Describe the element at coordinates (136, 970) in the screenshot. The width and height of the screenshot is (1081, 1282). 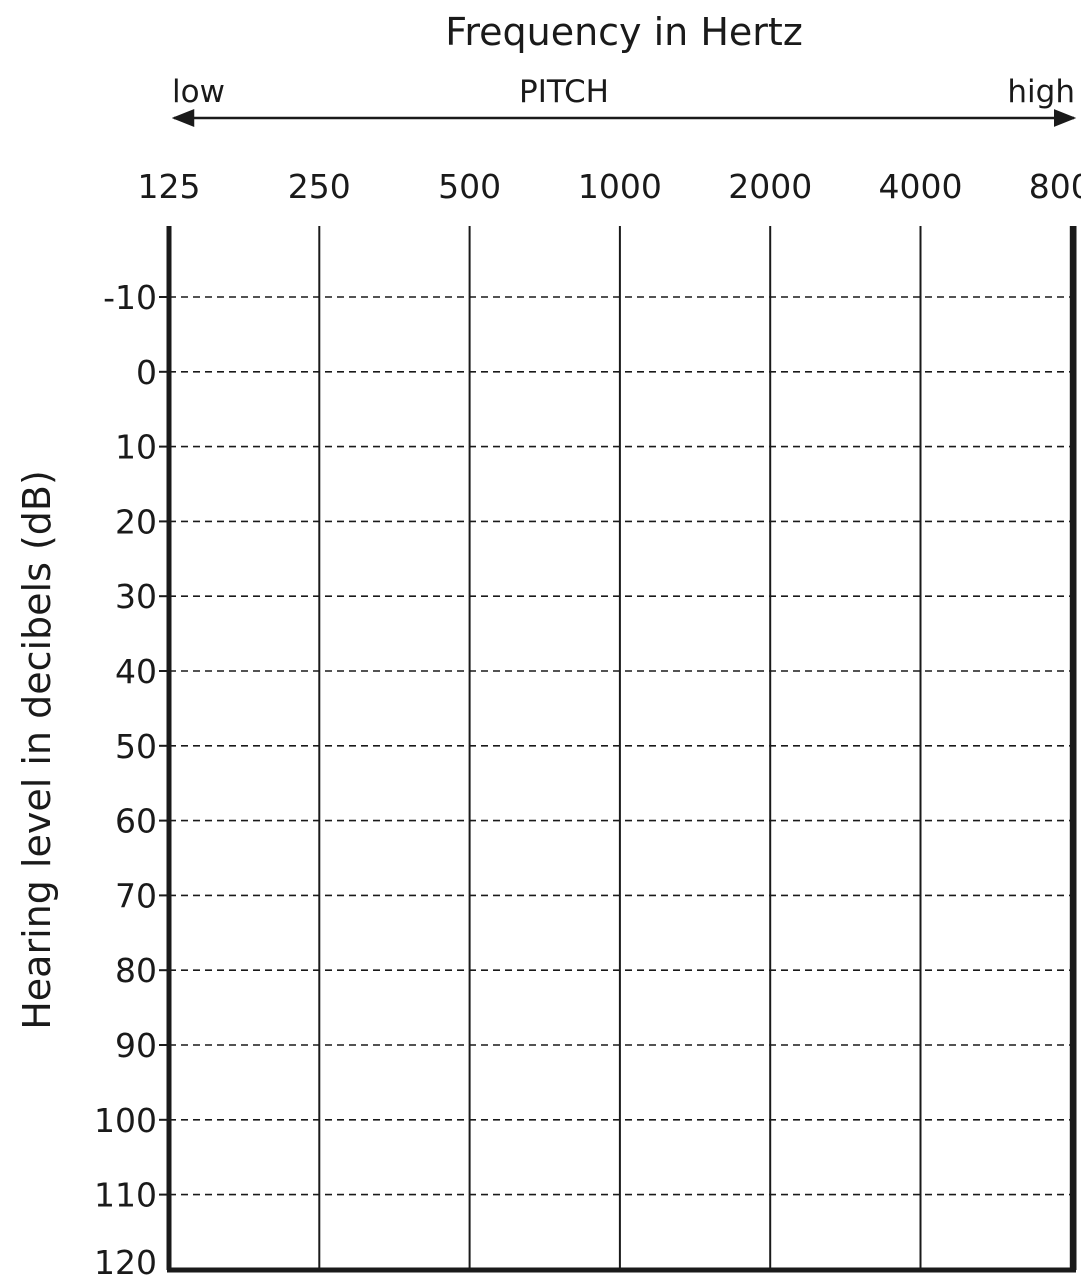
I see `y-tick-label: 80` at that location.